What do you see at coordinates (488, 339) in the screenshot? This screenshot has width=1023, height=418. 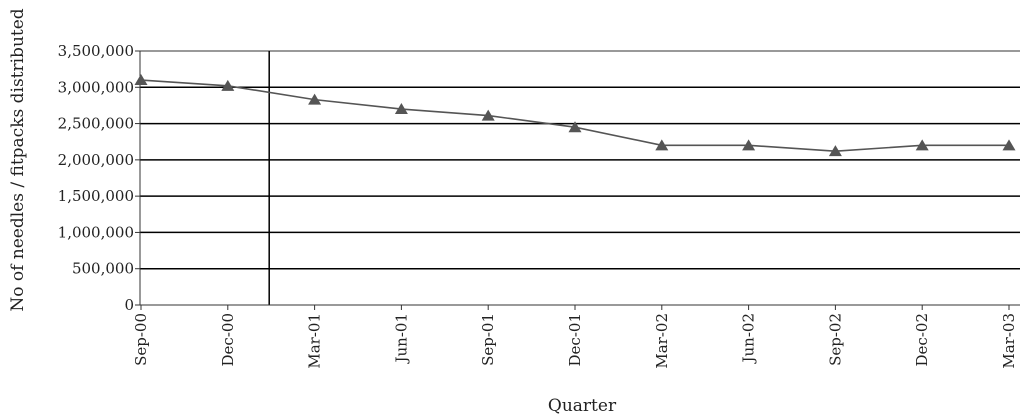 I see `x-tick-label: Sep-01` at bounding box center [488, 339].